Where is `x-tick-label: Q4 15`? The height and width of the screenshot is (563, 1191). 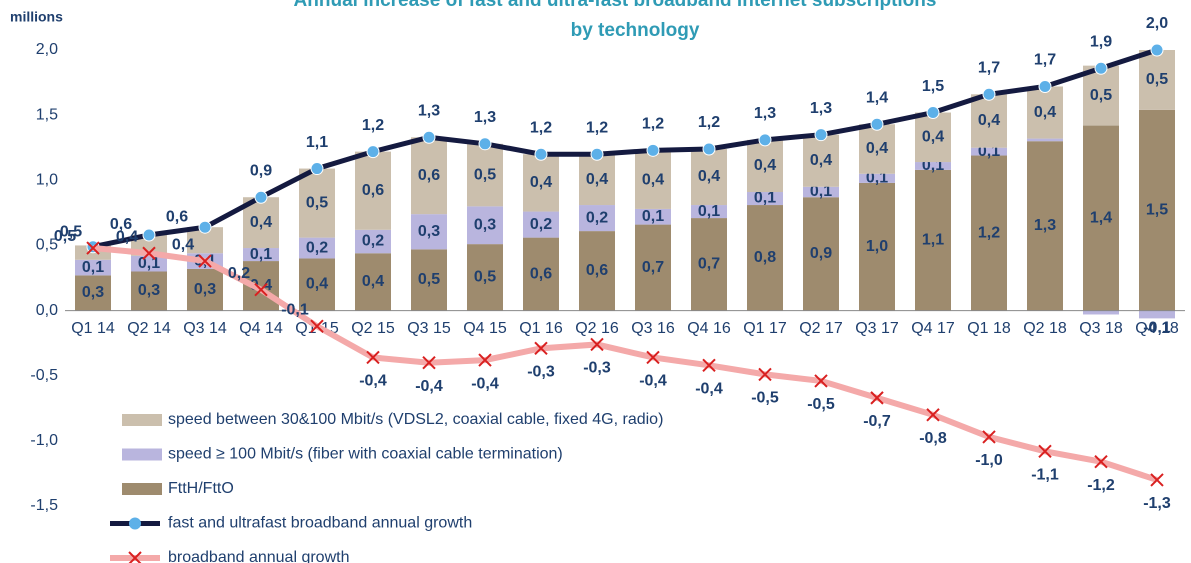 x-tick-label: Q4 15 is located at coordinates (485, 328).